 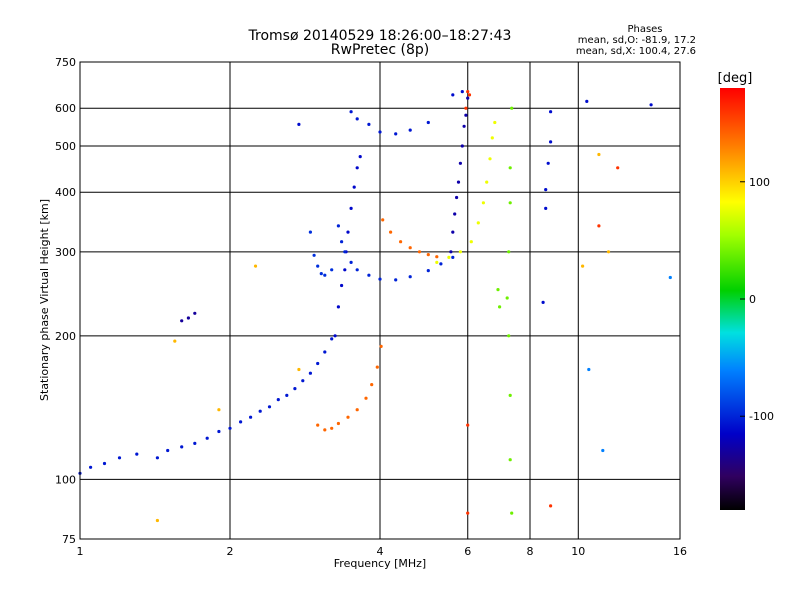 I want to click on colorbar-tick-label: -100, so click(x=761, y=416).